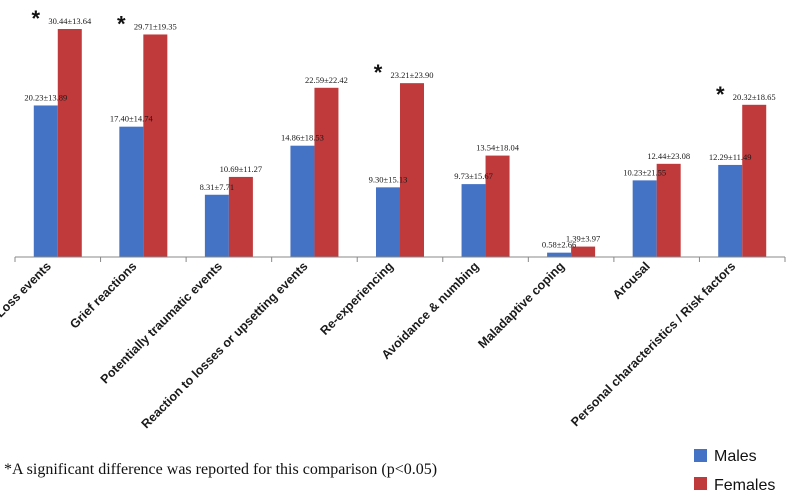 Image resolution: width=800 pixels, height=499 pixels. What do you see at coordinates (388, 179) in the screenshot?
I see `data-label-males: 9.30±15.13` at bounding box center [388, 179].